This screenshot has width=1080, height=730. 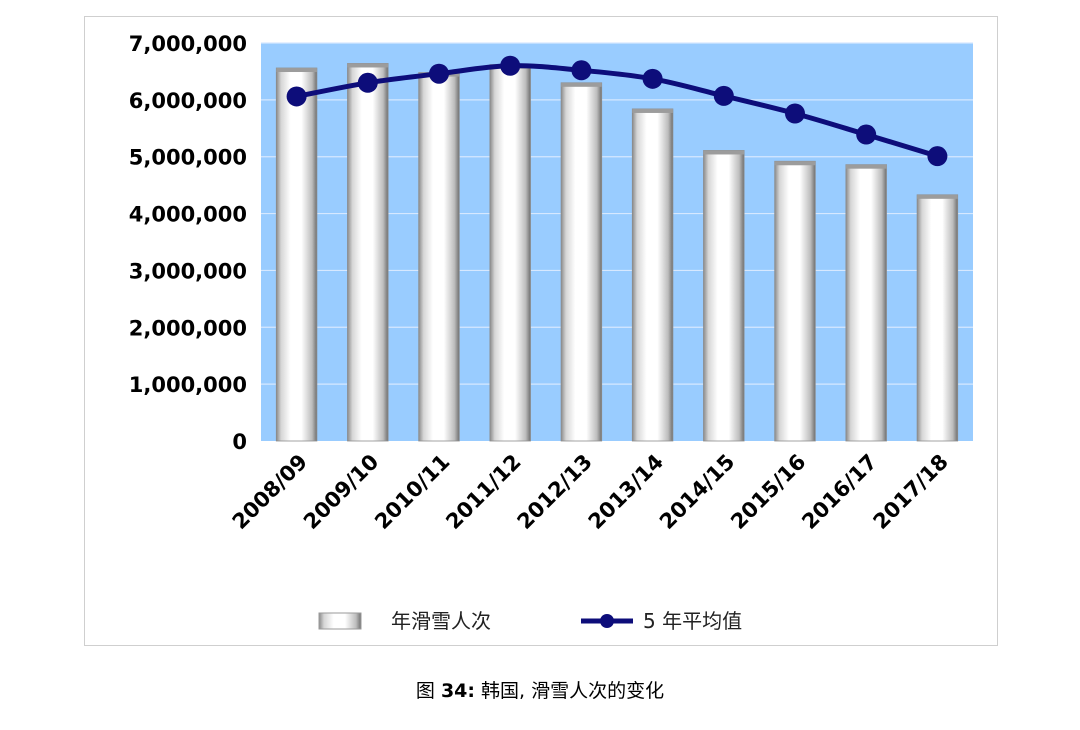 What do you see at coordinates (911, 492) in the screenshot?
I see `x-tick-label: 2017/18` at bounding box center [911, 492].